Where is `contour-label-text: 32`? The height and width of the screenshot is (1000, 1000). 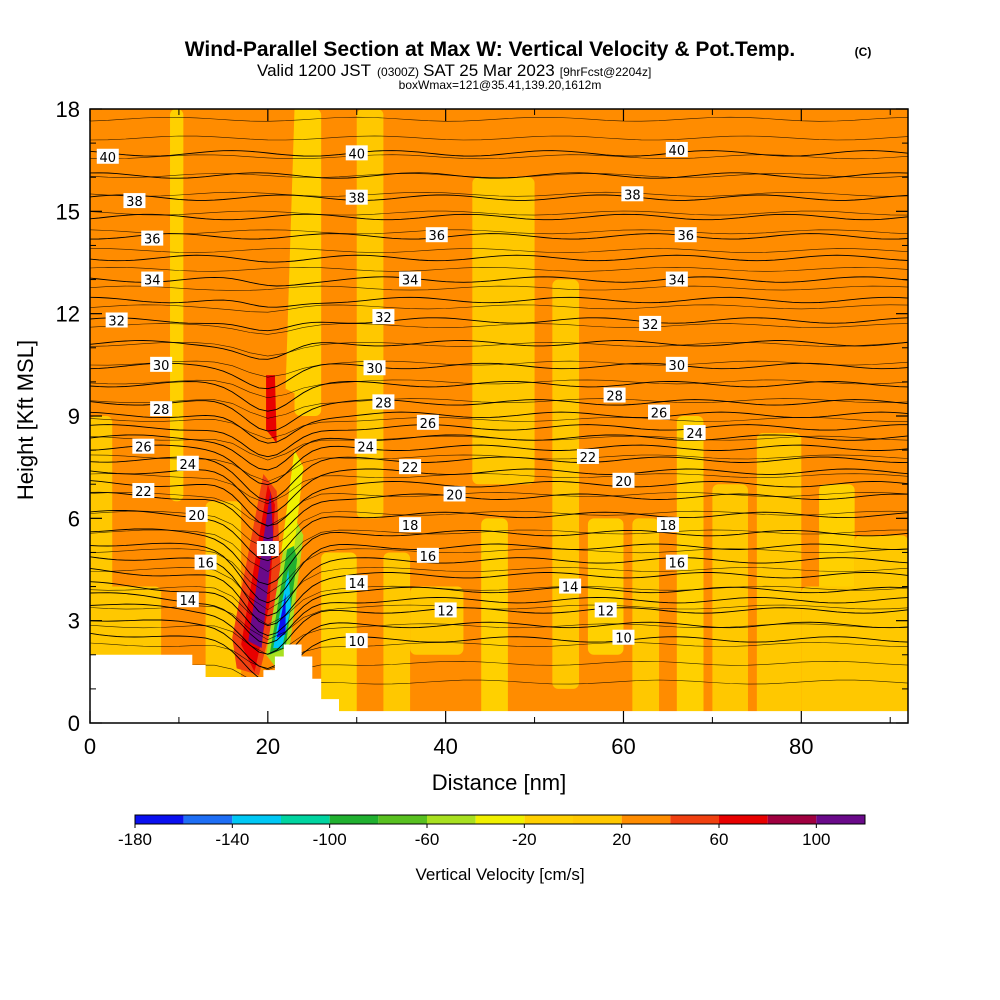
contour-label-text: 32 is located at coordinates (383, 318).